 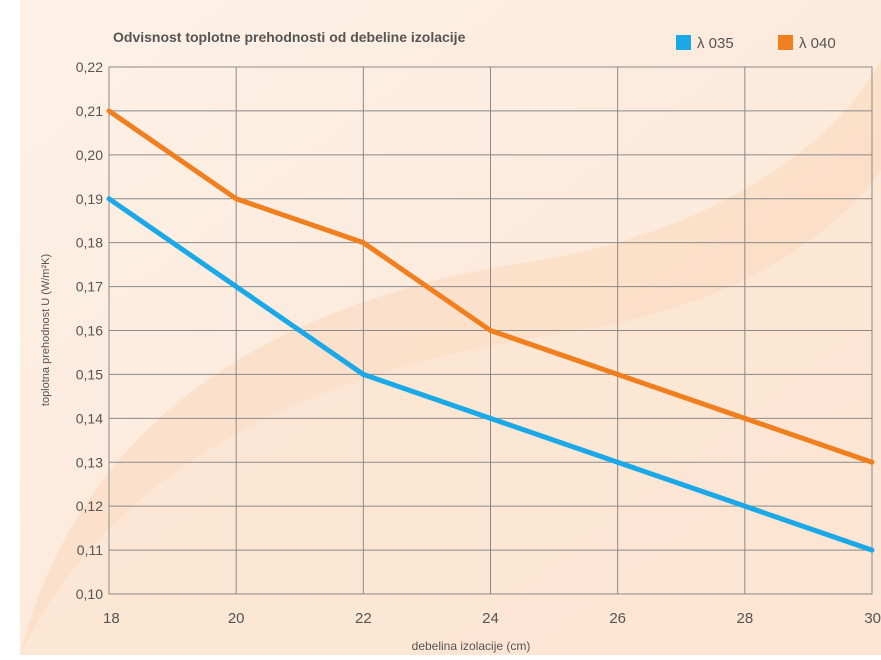 I want to click on y-tick-label: 0,13, so click(x=89, y=462).